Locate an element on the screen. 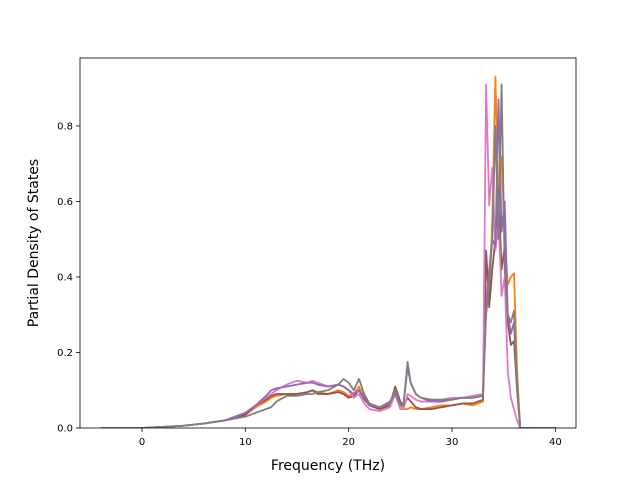 Image resolution: width=640 pixels, height=480 pixels. y-axis-label: Partial Density of States is located at coordinates (34, 243).